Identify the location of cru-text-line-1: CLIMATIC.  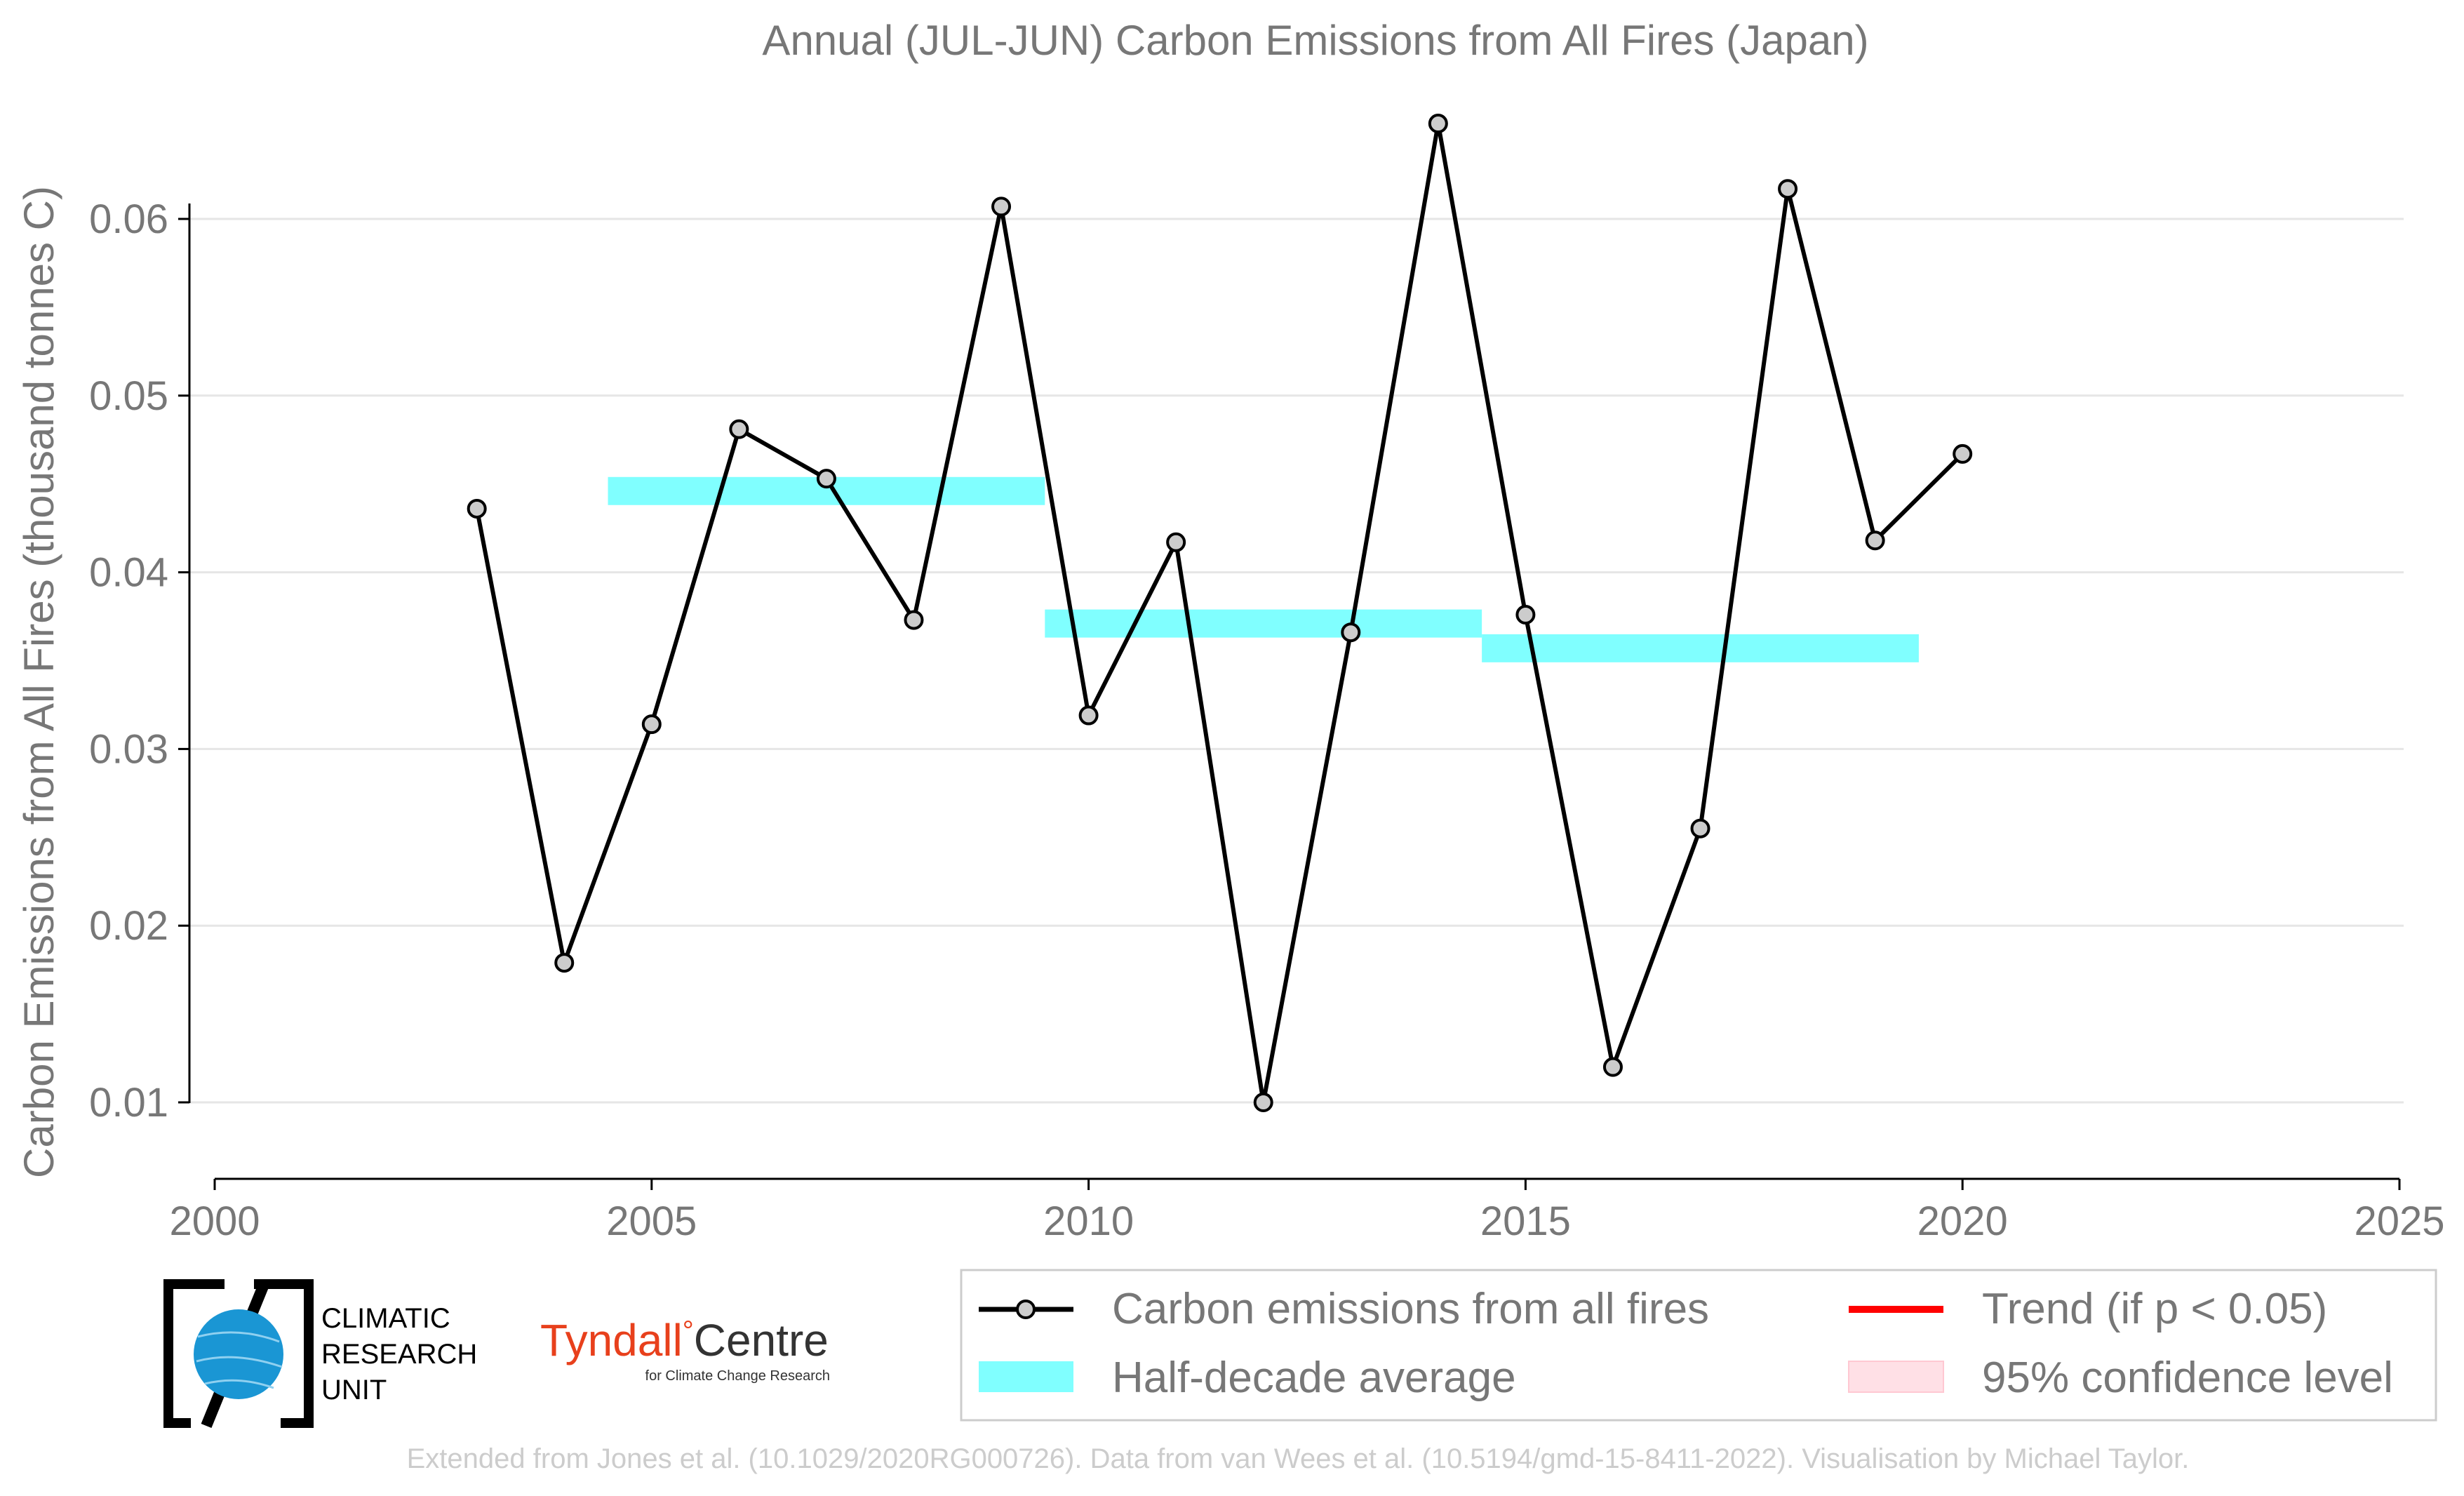
(385, 1318).